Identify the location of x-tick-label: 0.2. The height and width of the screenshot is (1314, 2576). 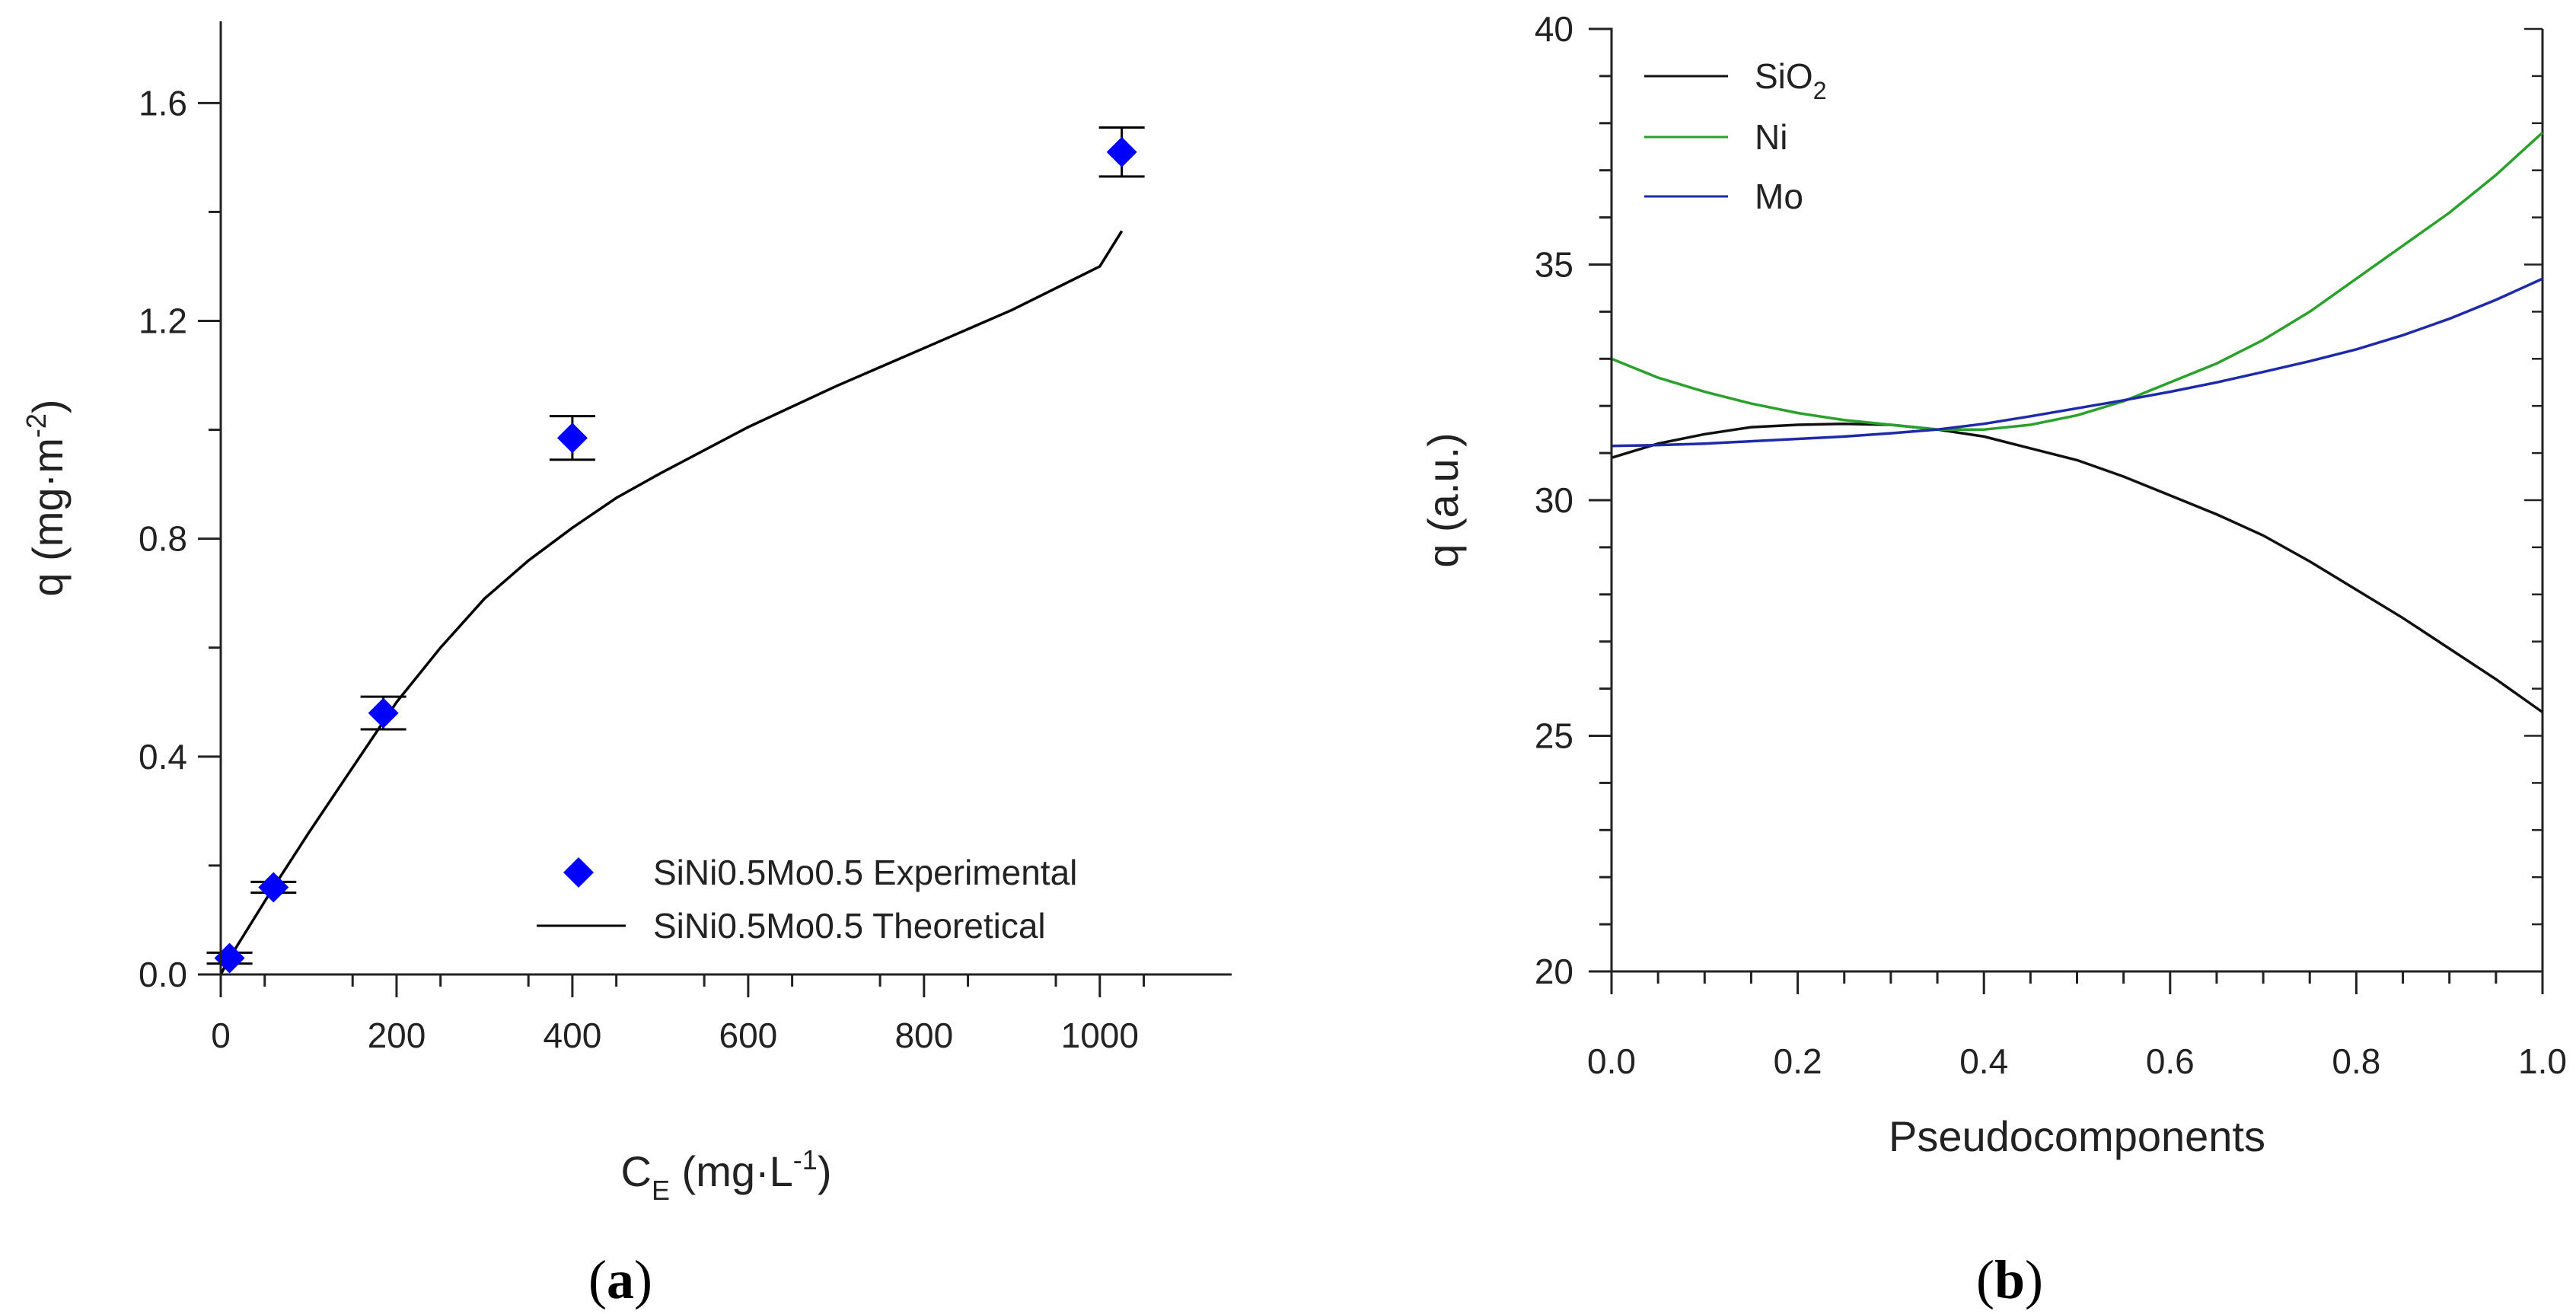
(1798, 1061).